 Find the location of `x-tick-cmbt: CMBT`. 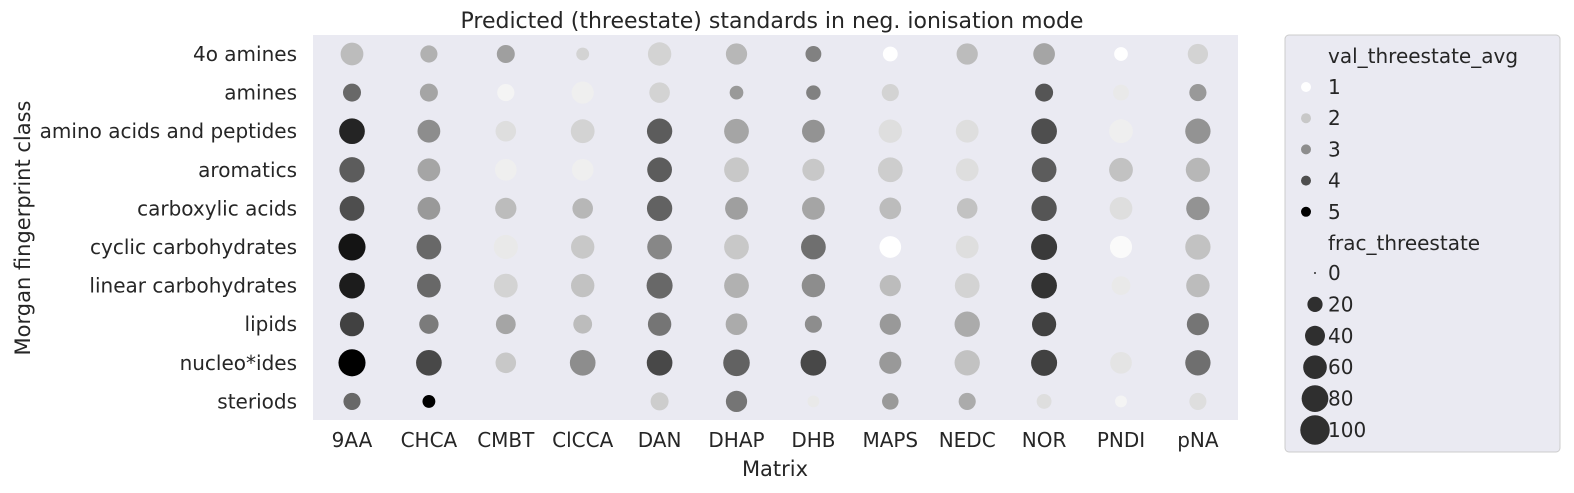

x-tick-cmbt: CMBT is located at coordinates (506, 440).